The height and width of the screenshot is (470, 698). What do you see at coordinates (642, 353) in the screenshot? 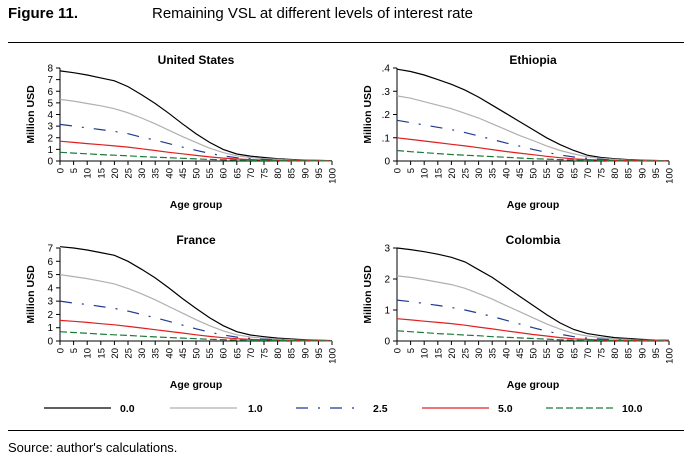
I see `x-tick-label: 90` at bounding box center [642, 353].